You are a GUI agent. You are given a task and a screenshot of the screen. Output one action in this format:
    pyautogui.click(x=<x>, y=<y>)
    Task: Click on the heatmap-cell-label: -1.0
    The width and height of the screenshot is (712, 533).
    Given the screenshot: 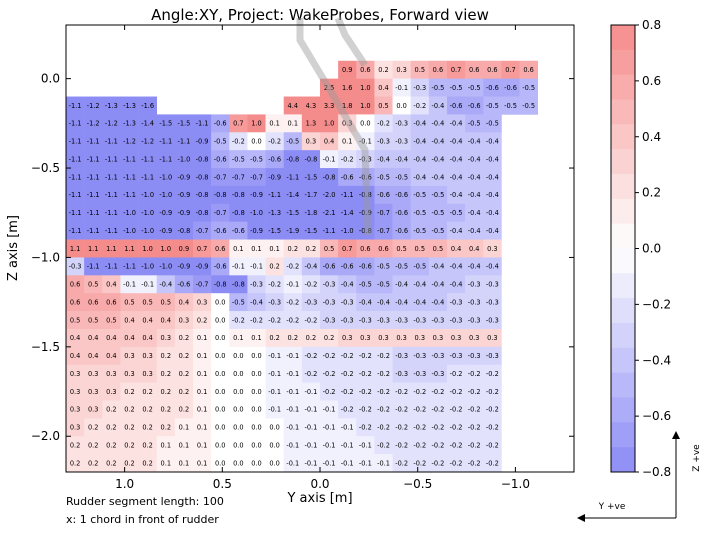 What is the action you would take?
    pyautogui.click(x=165, y=177)
    